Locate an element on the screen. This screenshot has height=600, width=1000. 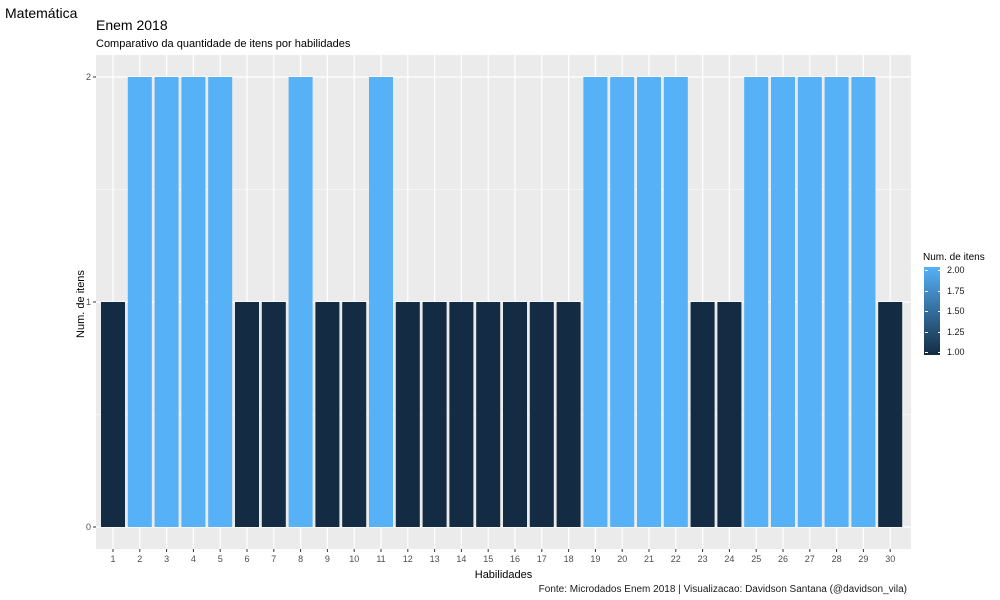
x-tick-label: 2 is located at coordinates (139, 559).